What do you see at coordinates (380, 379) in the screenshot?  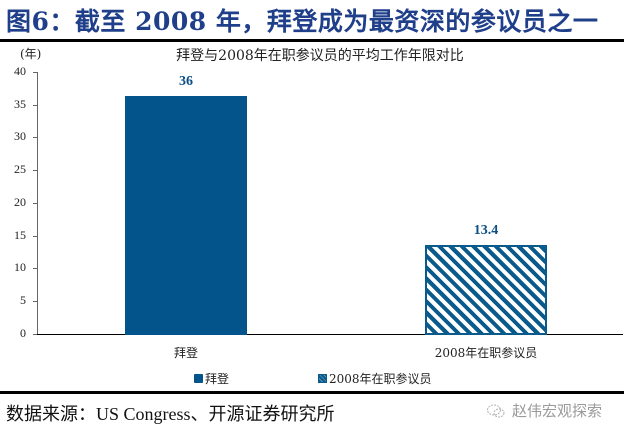 I see `legend-label: 2008年在职参议员` at bounding box center [380, 379].